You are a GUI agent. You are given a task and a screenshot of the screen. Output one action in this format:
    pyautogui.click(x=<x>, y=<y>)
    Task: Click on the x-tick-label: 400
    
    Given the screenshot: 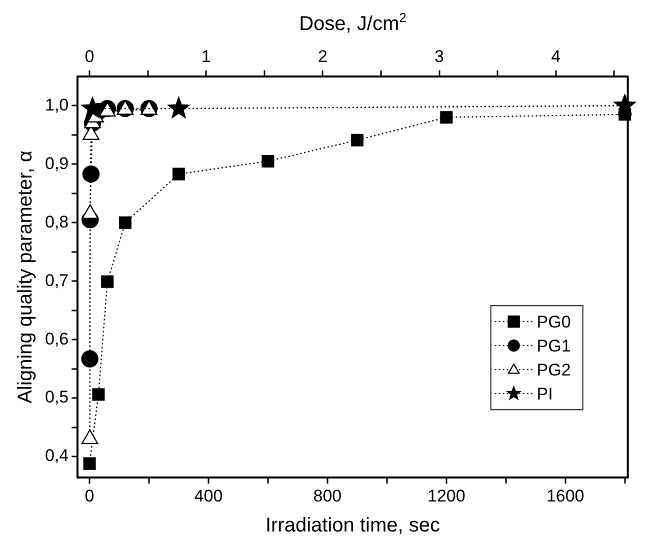 What is the action you would take?
    pyautogui.click(x=208, y=496)
    